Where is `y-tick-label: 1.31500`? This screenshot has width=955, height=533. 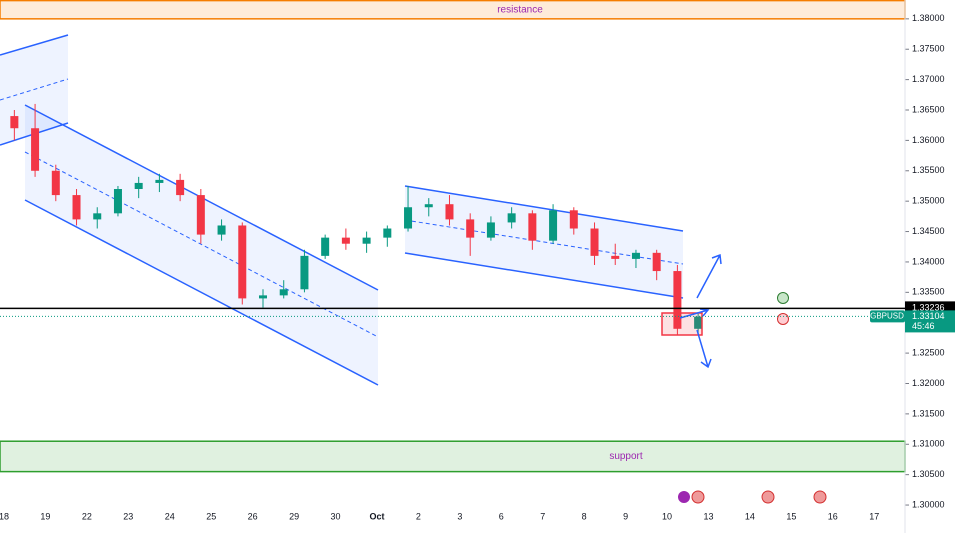
y-tick-label: 1.31500 is located at coordinates (928, 413).